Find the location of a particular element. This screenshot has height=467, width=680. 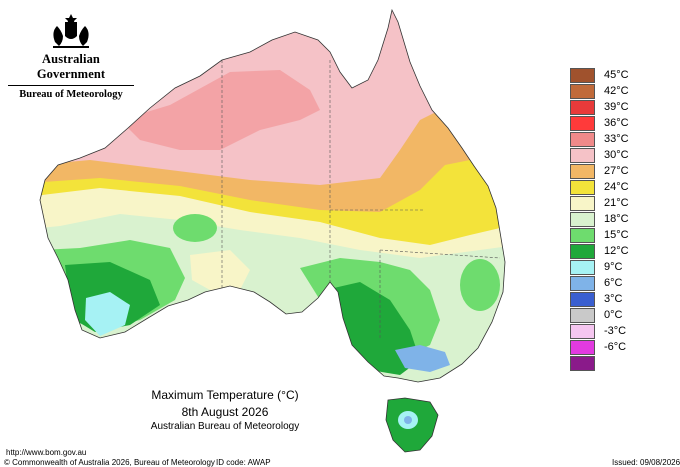

legend-label: 6°C is located at coordinates (613, 283).